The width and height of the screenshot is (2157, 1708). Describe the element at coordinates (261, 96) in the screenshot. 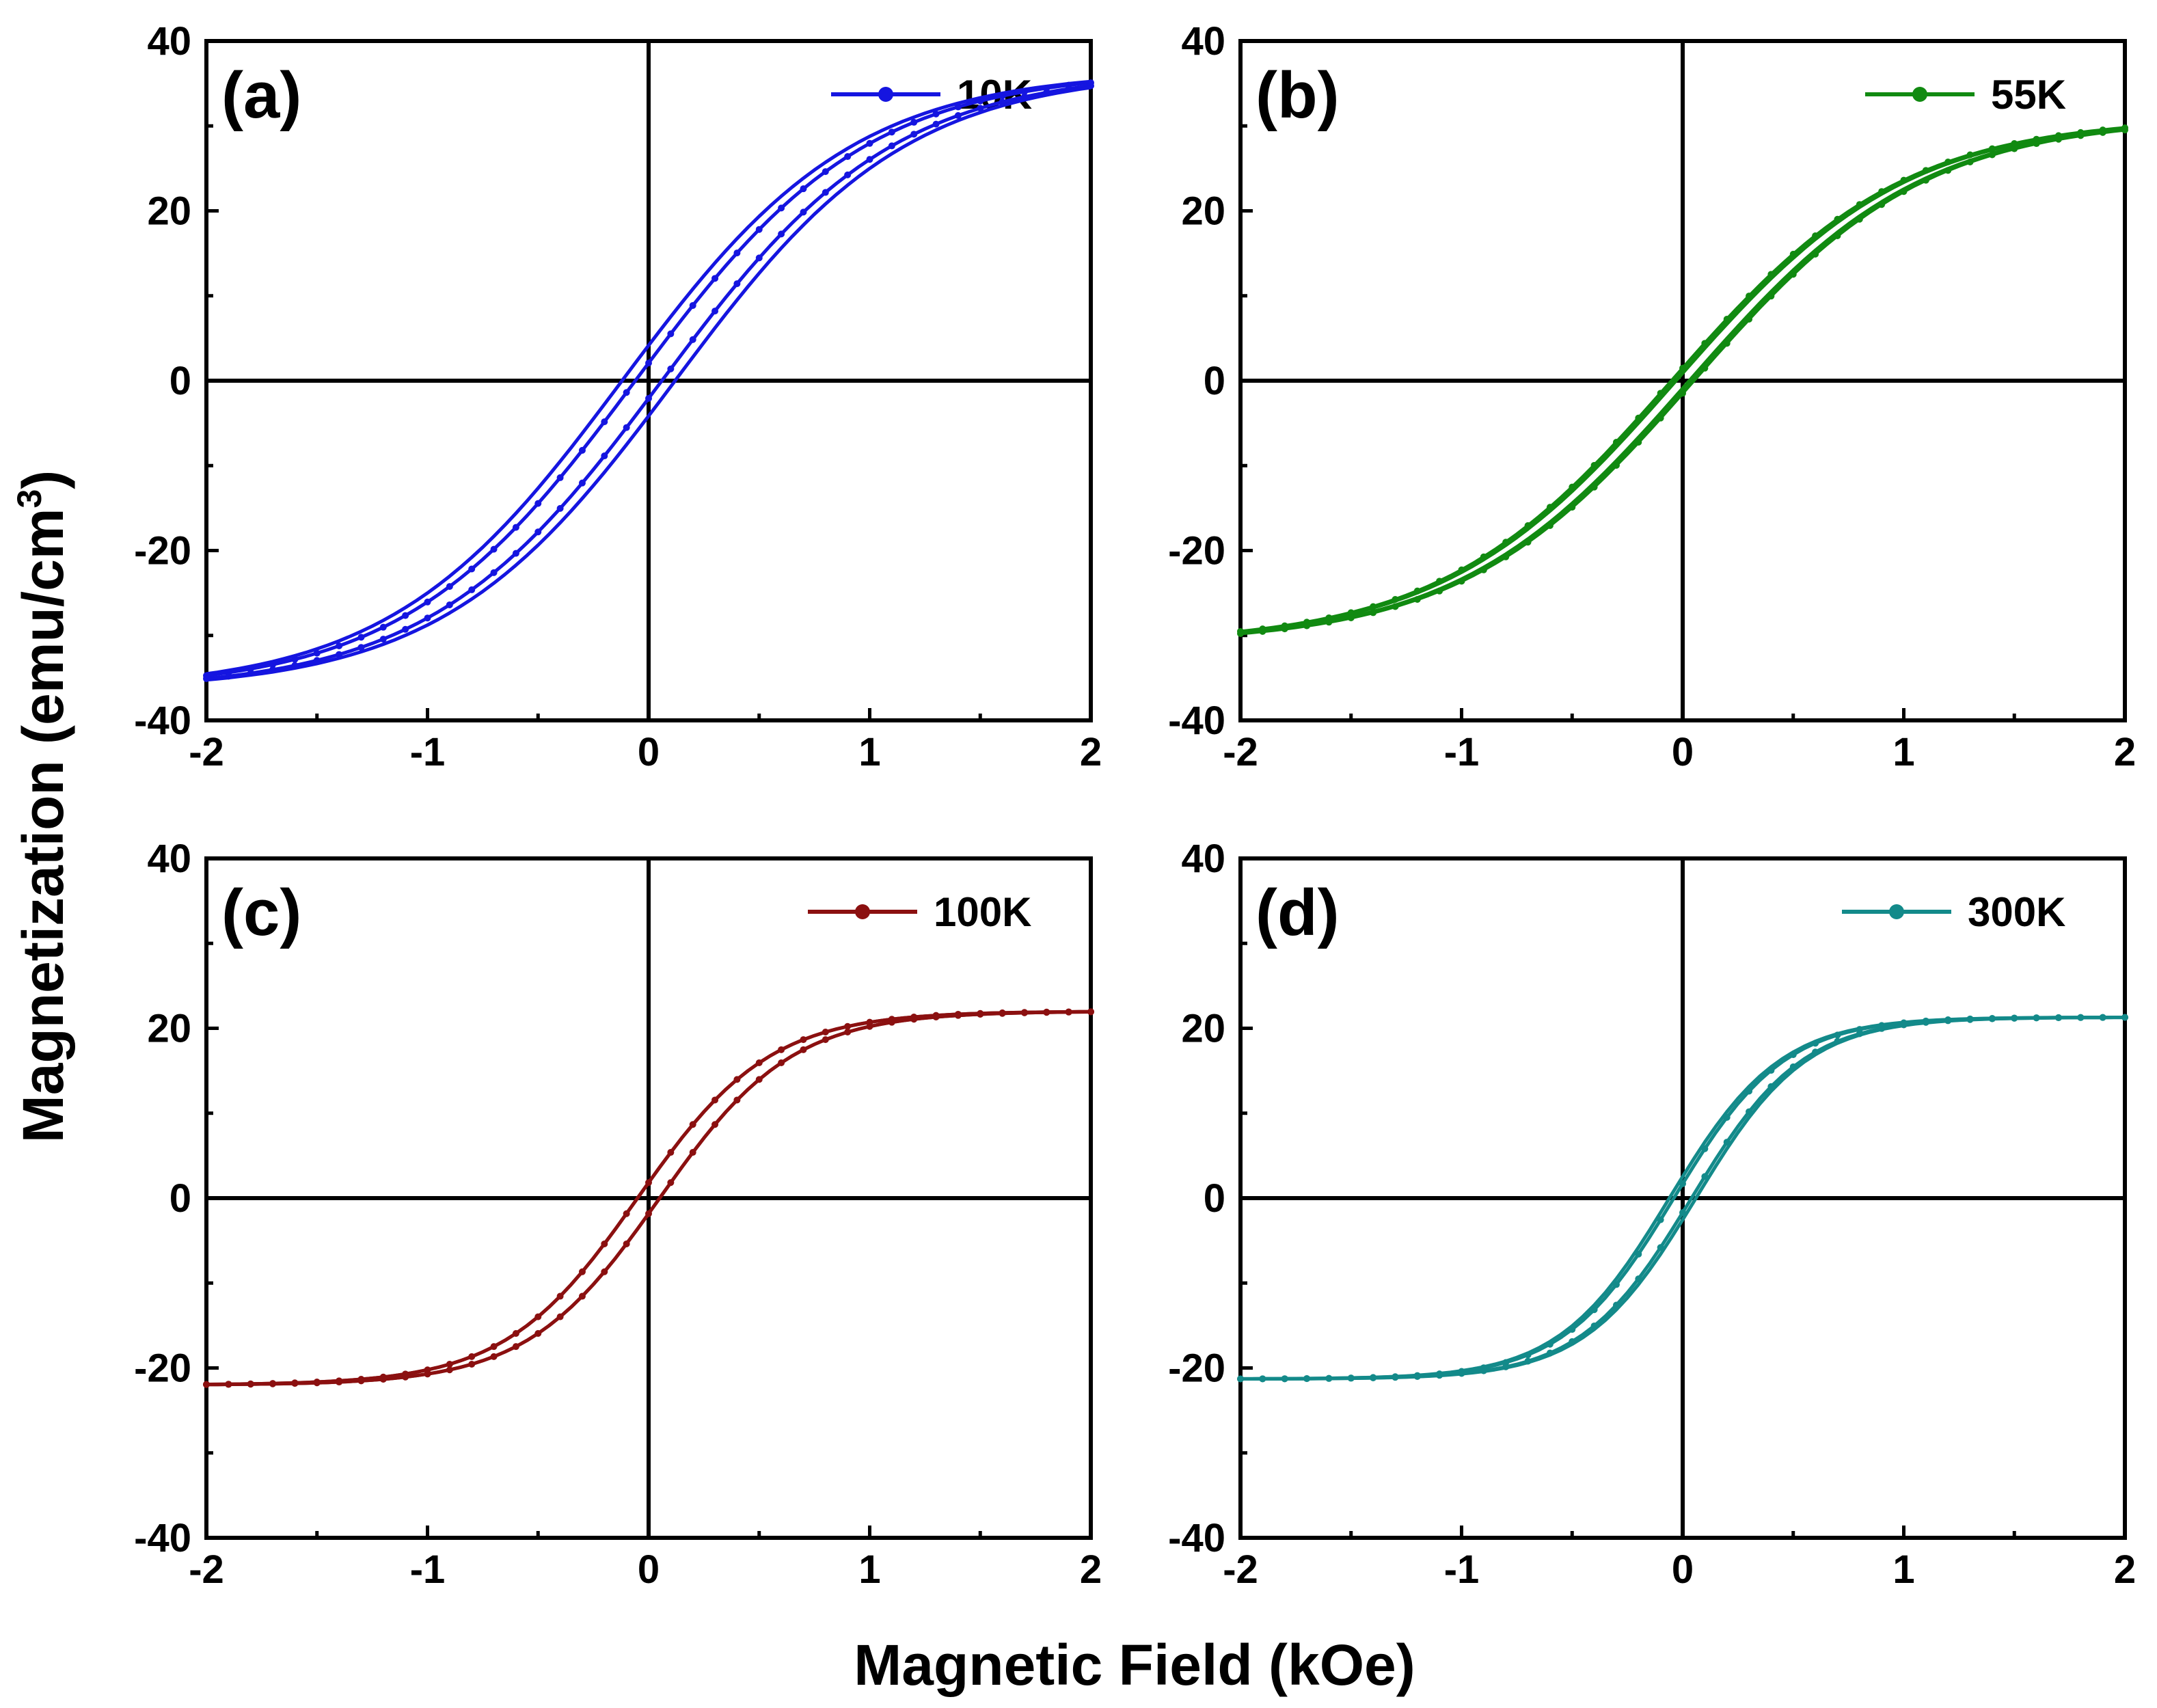

I see `panel-label: (a)` at that location.